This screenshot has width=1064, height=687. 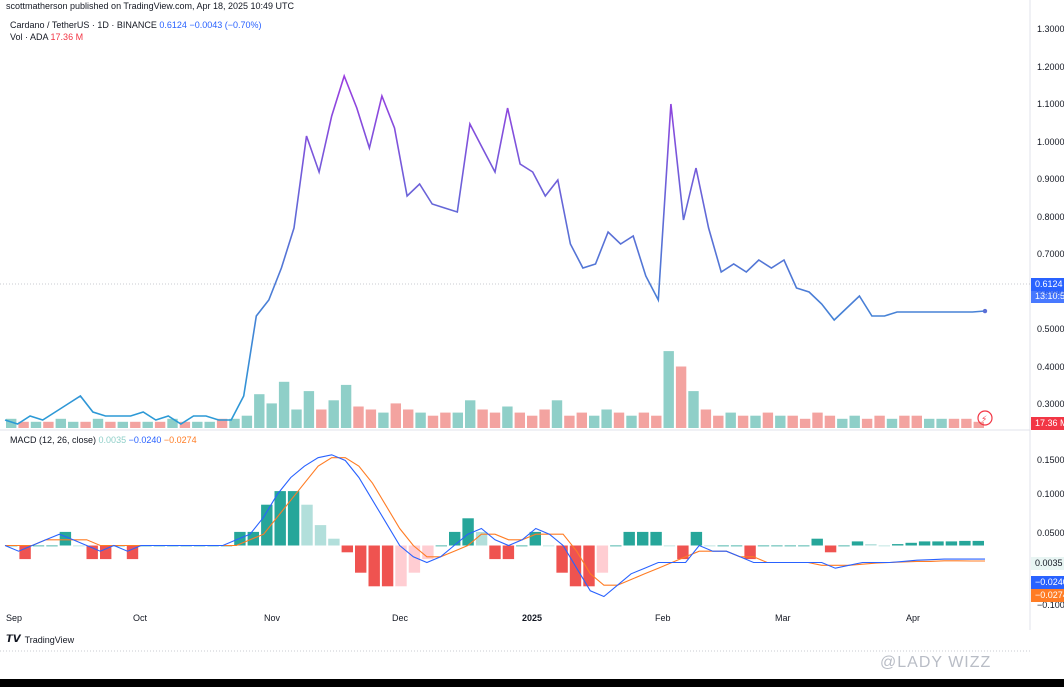 I want to click on tradingview-text: TradingView, so click(x=49, y=639).